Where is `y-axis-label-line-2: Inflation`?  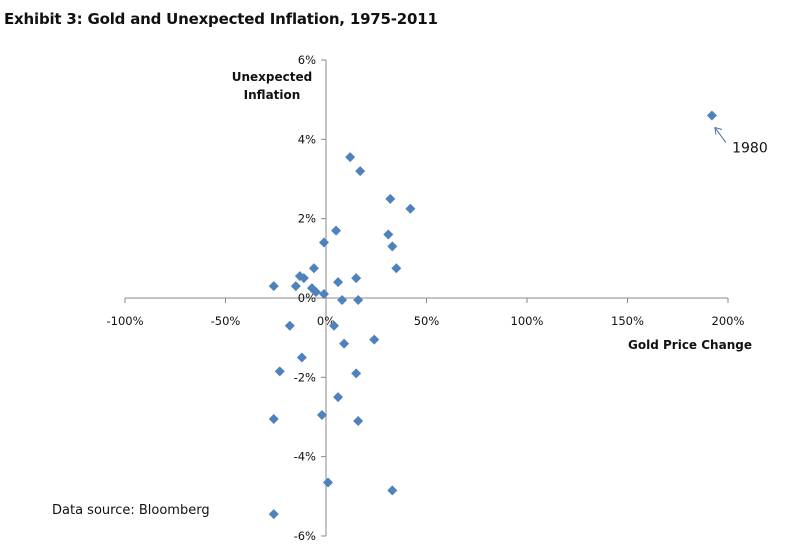 y-axis-label-line-2: Inflation is located at coordinates (272, 95).